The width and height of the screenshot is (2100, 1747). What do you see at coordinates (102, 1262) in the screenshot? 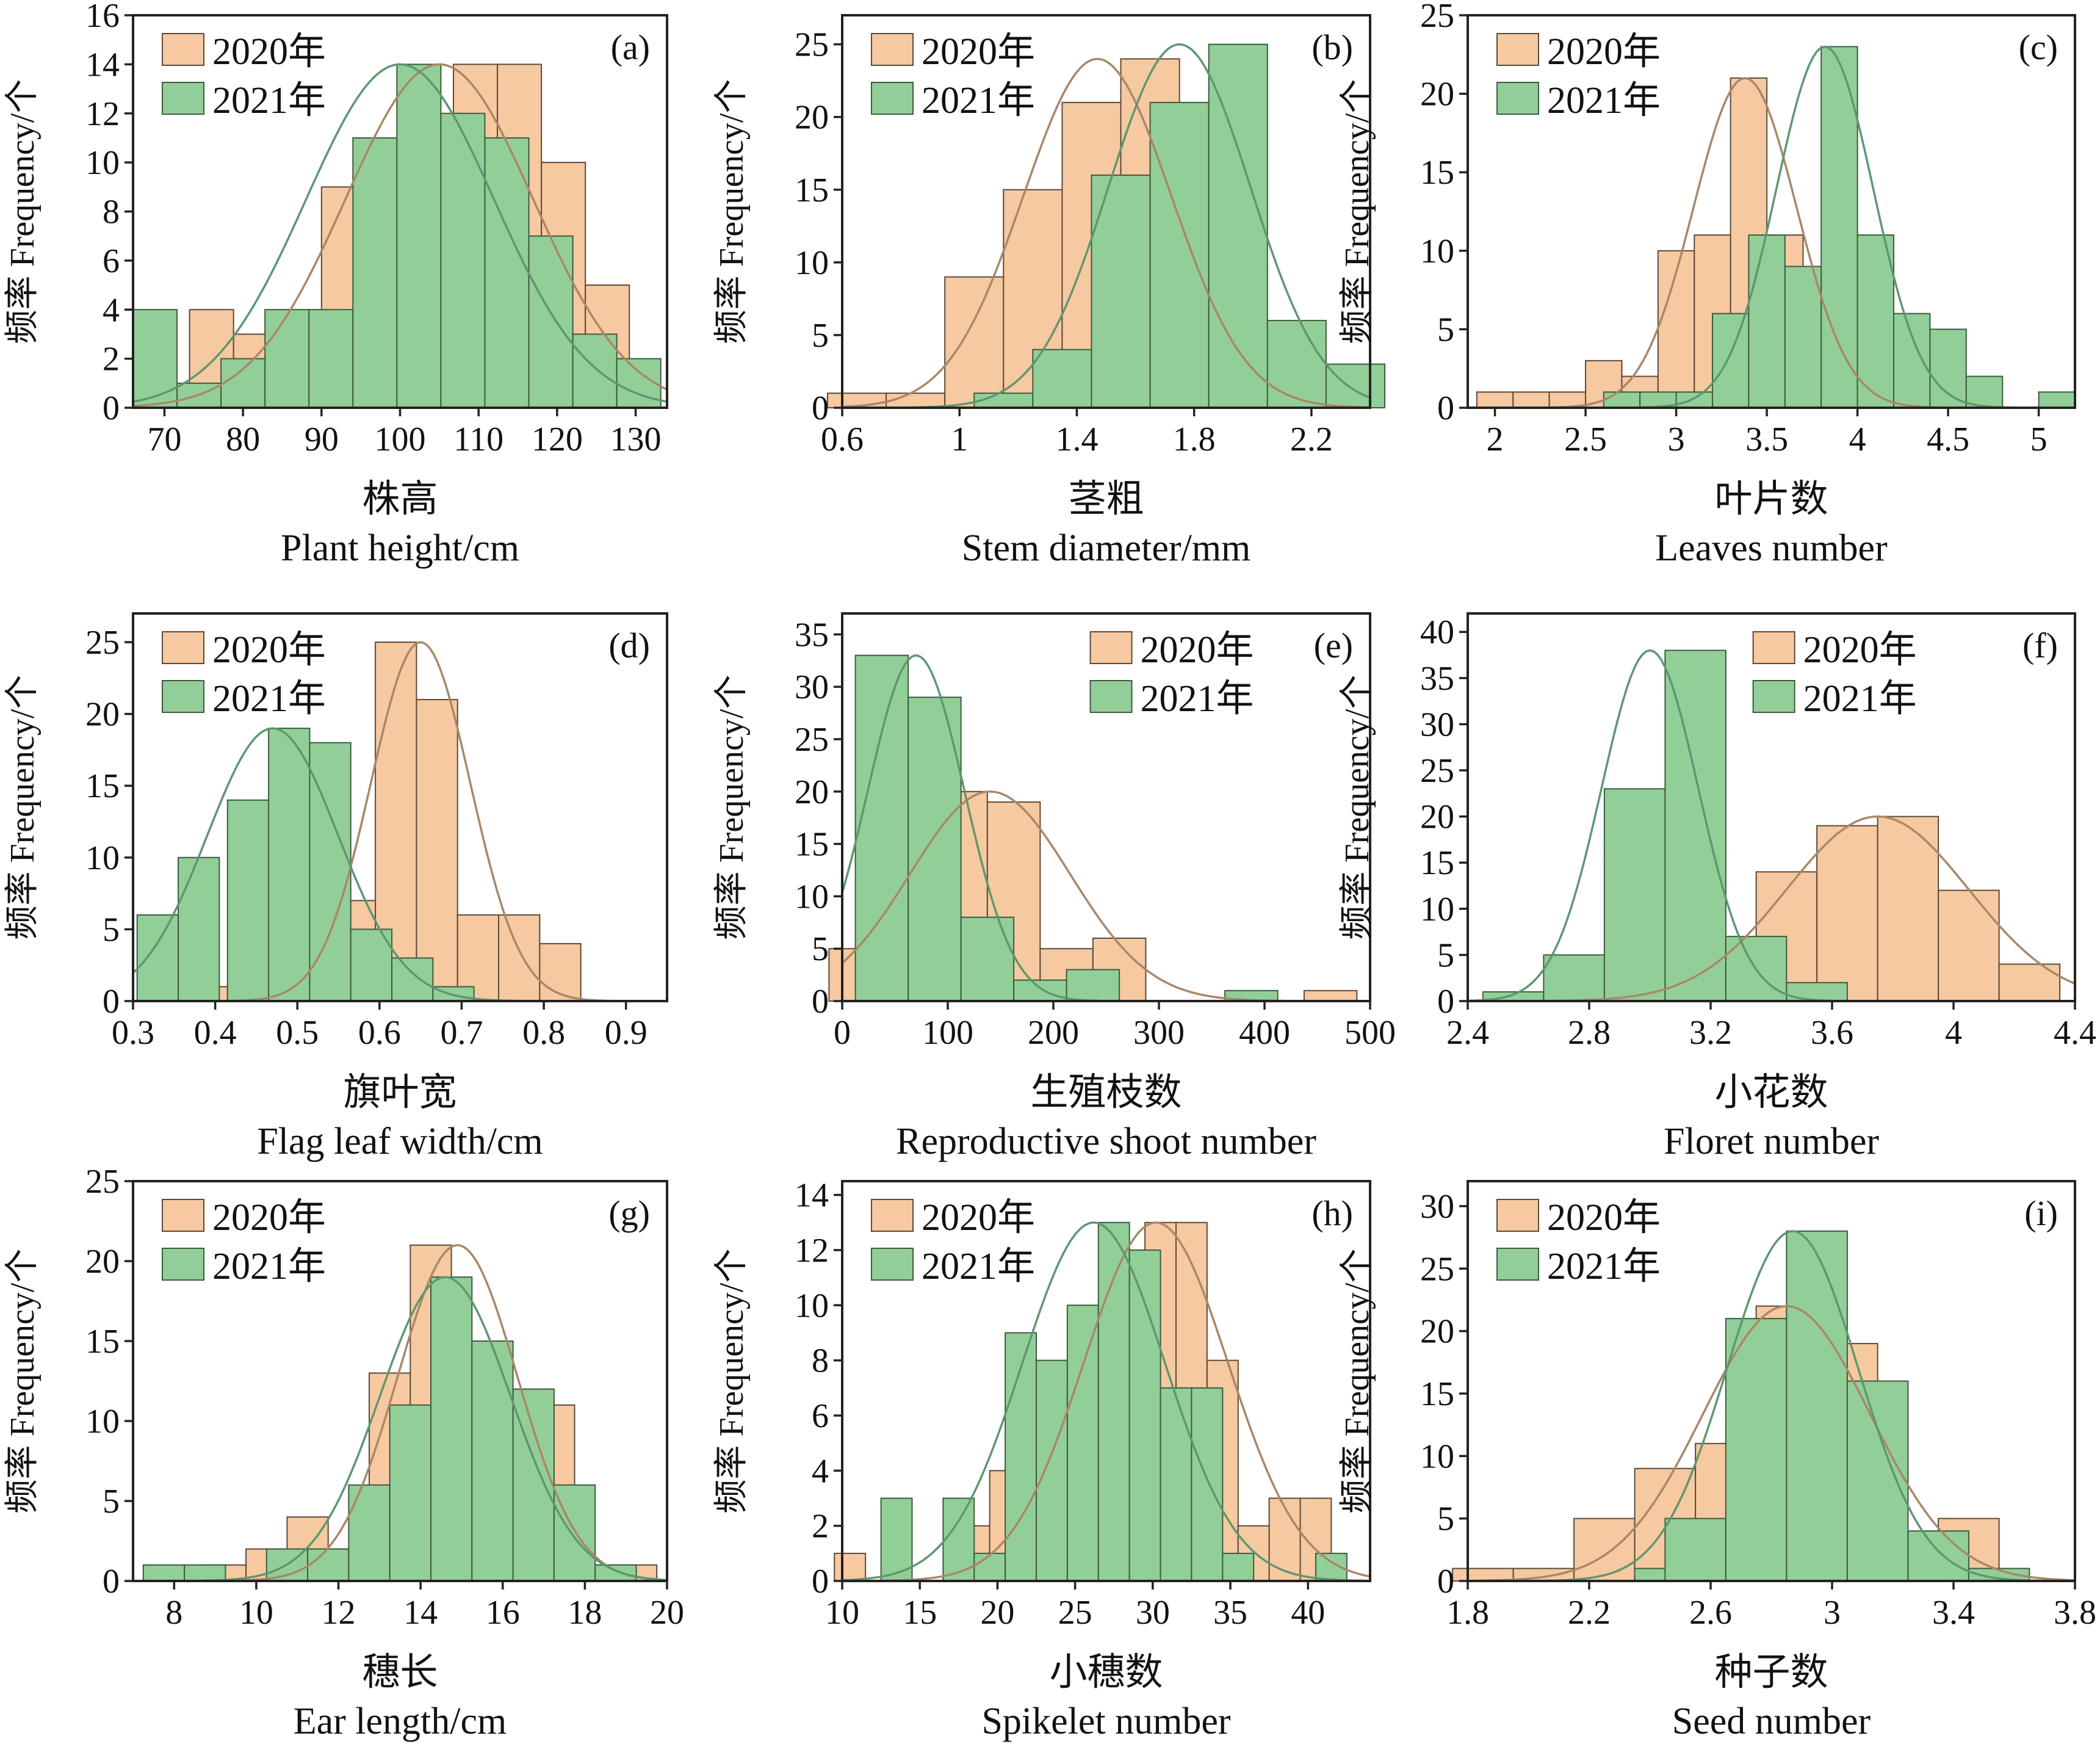
I see `y-tick-label: 20` at bounding box center [102, 1262].